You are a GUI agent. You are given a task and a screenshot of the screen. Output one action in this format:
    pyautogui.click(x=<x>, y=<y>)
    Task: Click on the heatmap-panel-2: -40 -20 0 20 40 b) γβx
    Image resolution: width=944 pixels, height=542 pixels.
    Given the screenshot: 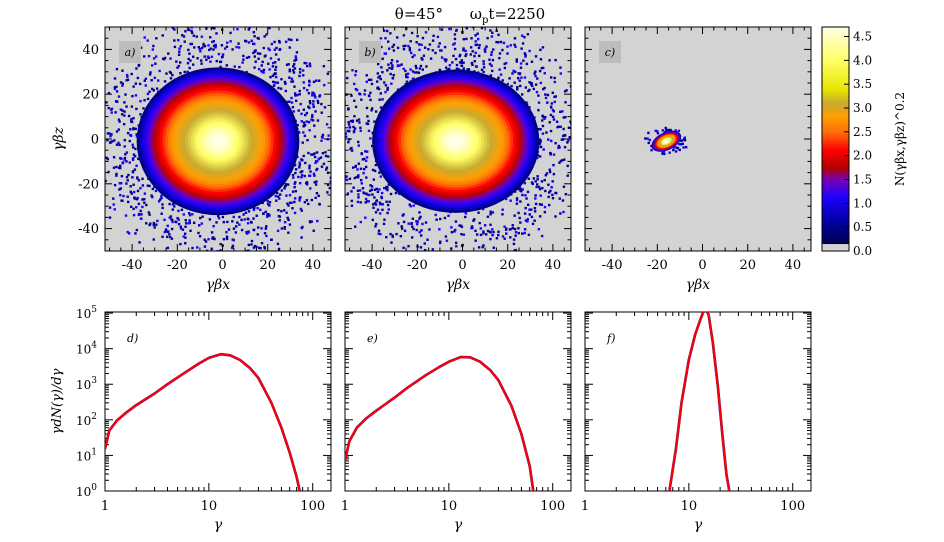 What is the action you would take?
    pyautogui.click(x=458, y=159)
    